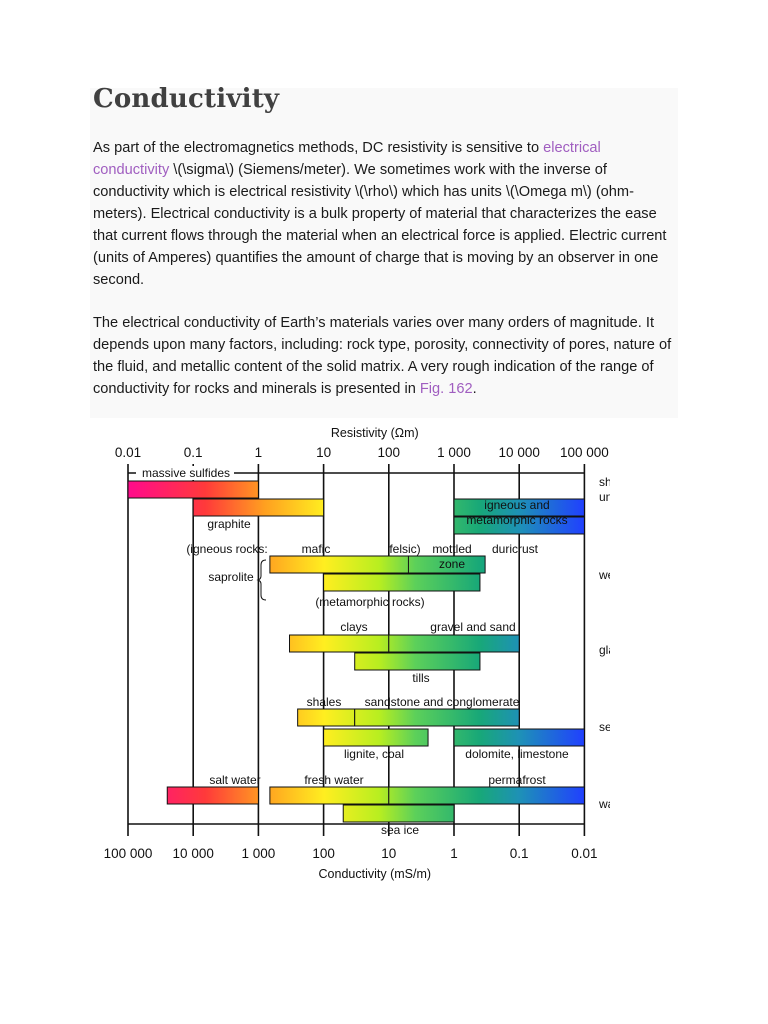 This screenshot has width=768, height=1024. I want to click on label-duricrust: duricrust, so click(515, 549).